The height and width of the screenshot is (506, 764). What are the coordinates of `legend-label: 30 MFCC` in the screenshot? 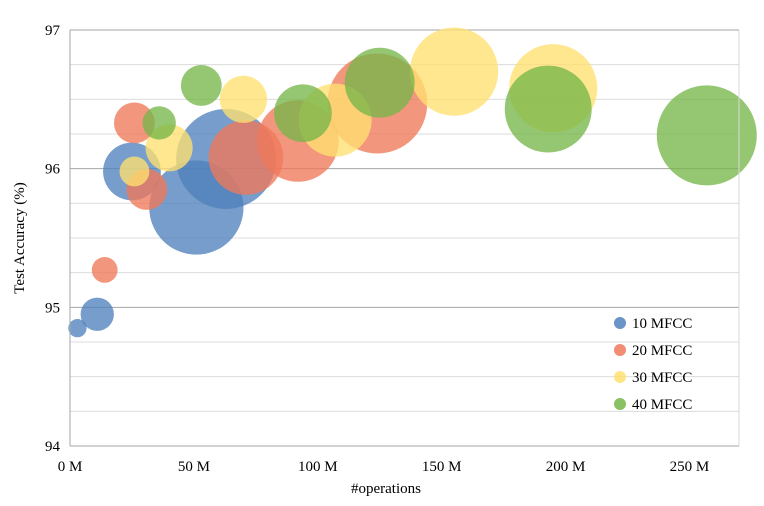 It's located at (662, 378).